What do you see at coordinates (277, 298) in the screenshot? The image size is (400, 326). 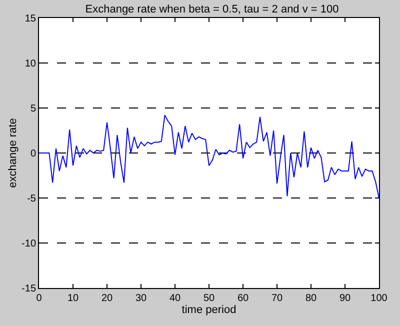 I see `x-tick-label: 70` at bounding box center [277, 298].